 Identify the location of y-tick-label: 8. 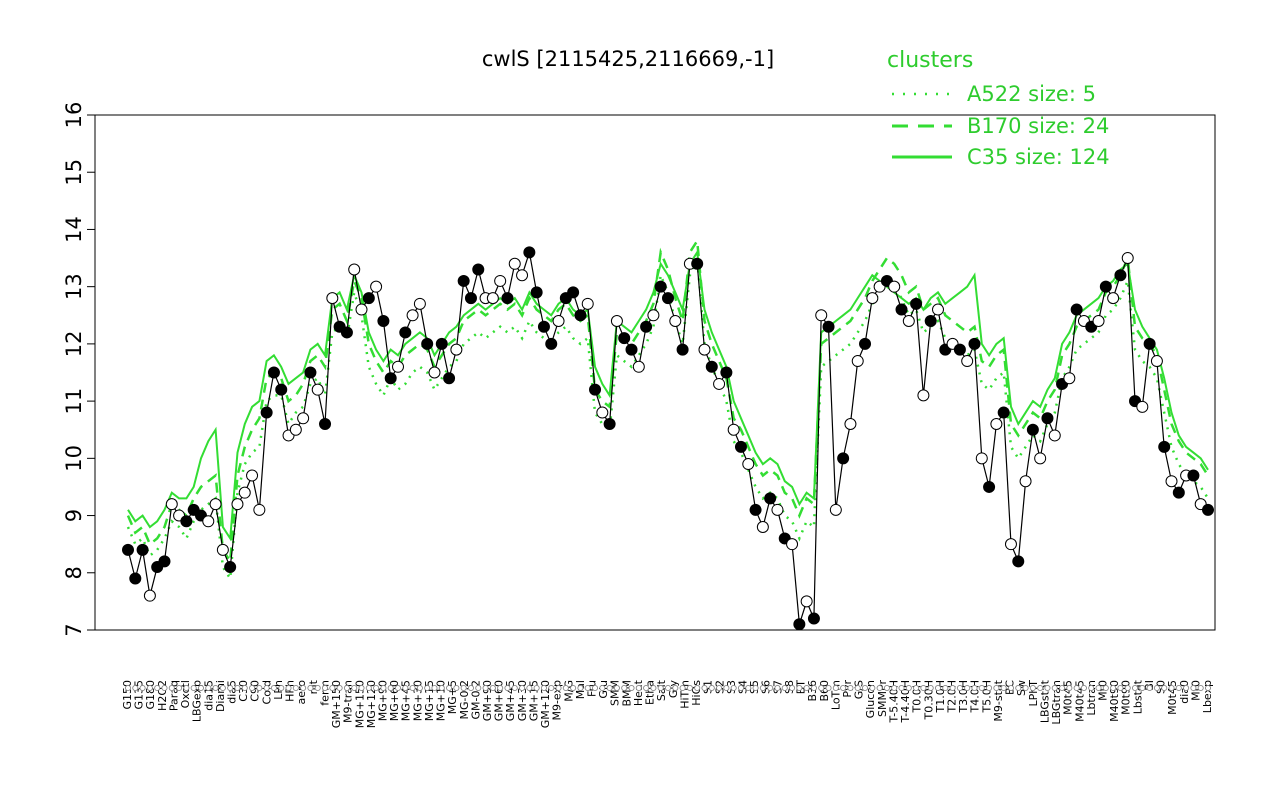
(74, 572).